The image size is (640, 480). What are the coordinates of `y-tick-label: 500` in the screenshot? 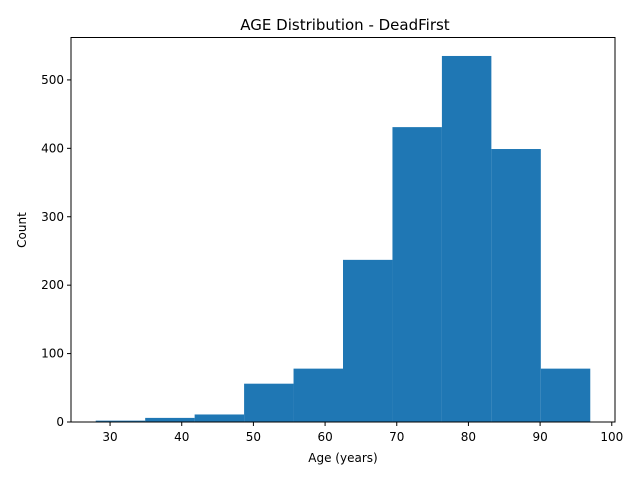 It's located at (52, 80).